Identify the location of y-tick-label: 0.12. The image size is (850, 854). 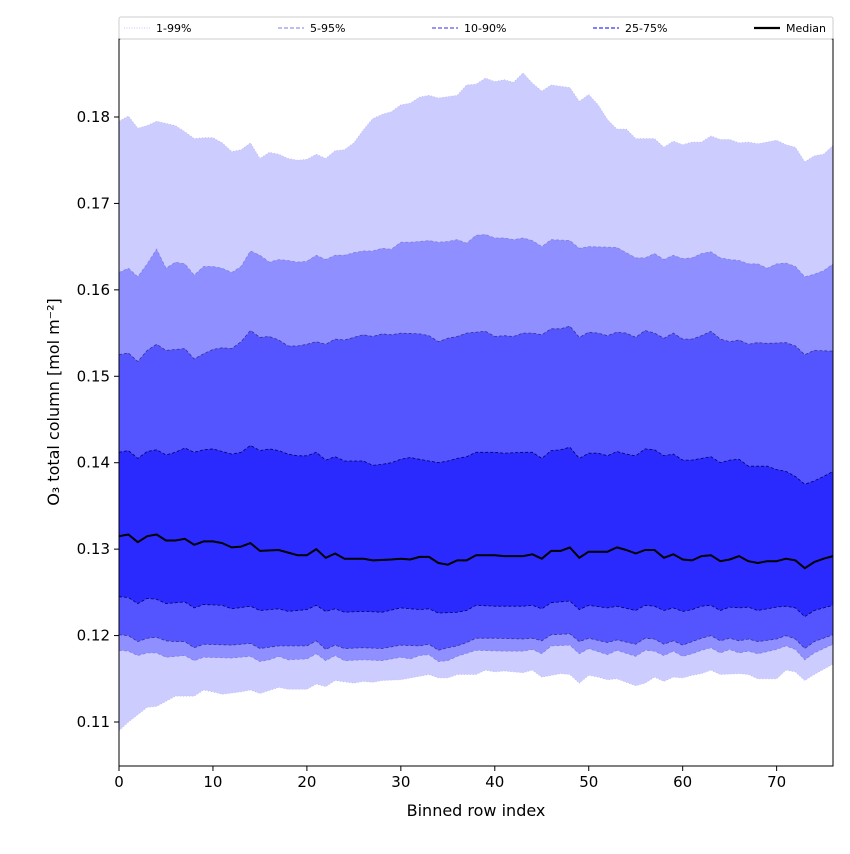
(93, 636).